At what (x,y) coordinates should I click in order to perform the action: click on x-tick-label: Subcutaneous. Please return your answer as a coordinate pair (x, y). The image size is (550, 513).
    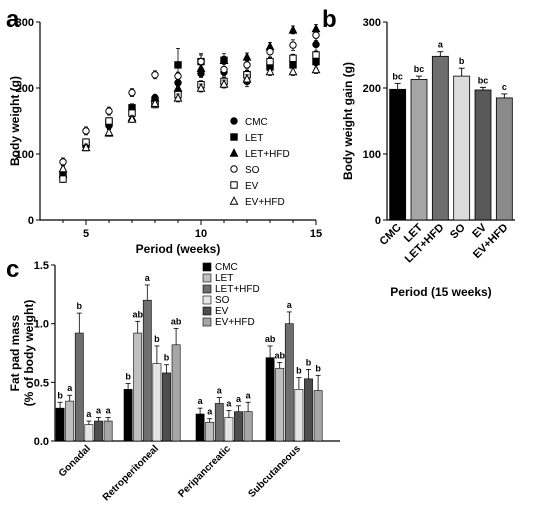
    Looking at the image, I should click on (274, 471).